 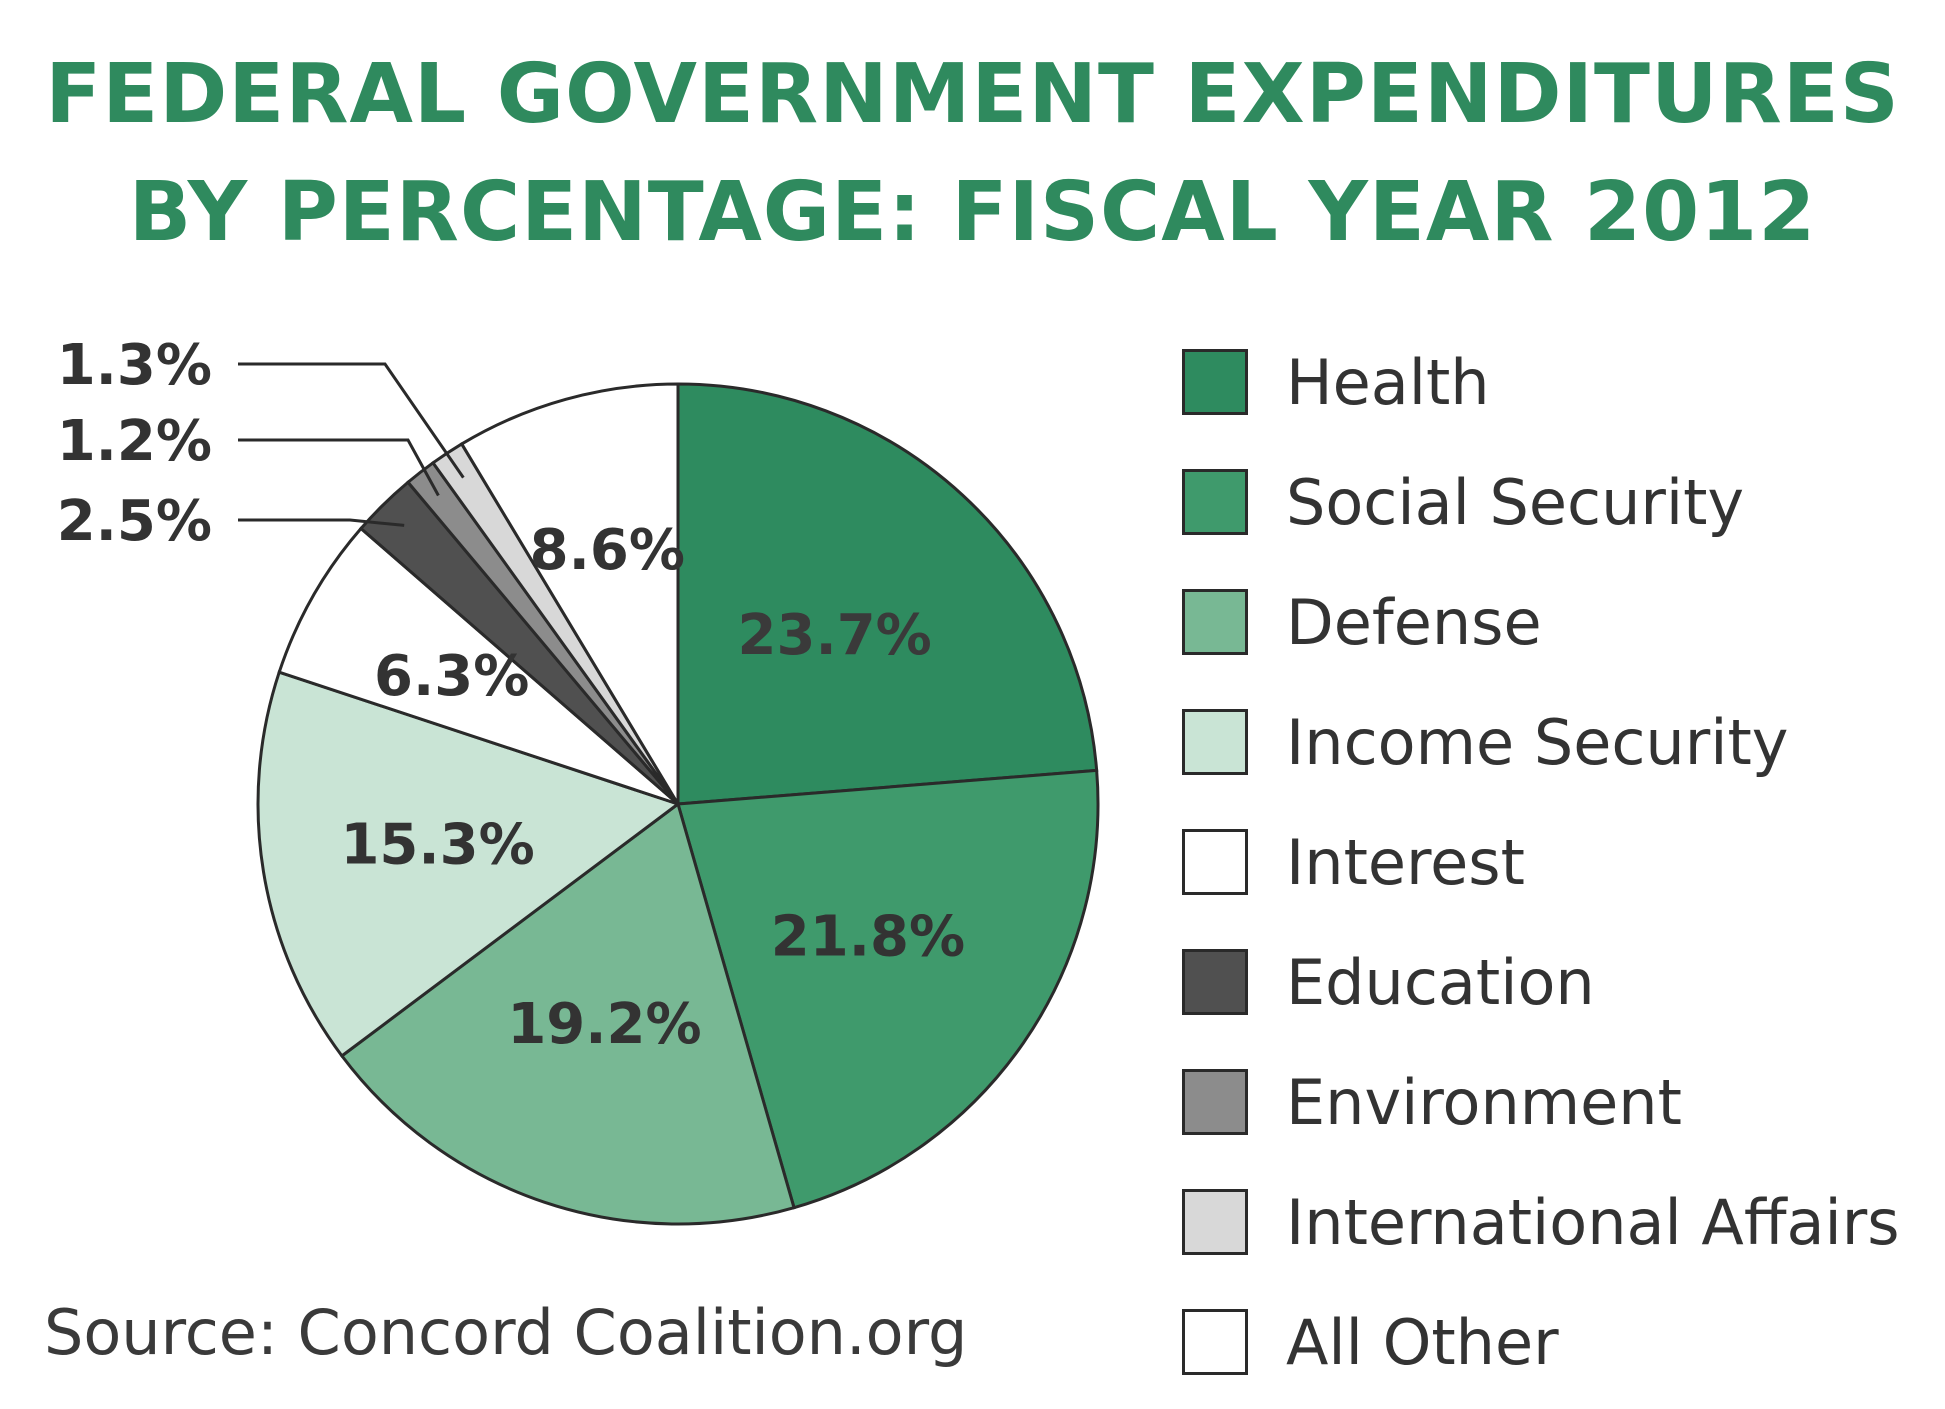 I want to click on legend-label-interest: Interest, so click(x=1405, y=862).